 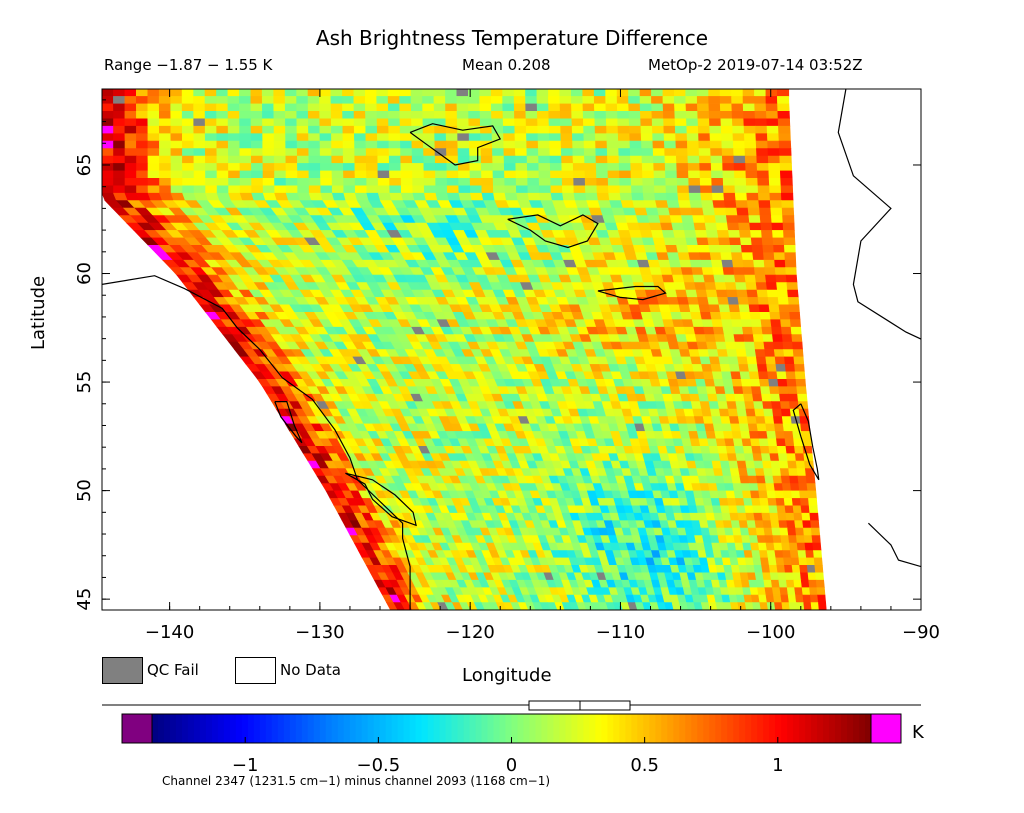 What do you see at coordinates (455, 144) in the screenshot?
I see `coastline-segment` at bounding box center [455, 144].